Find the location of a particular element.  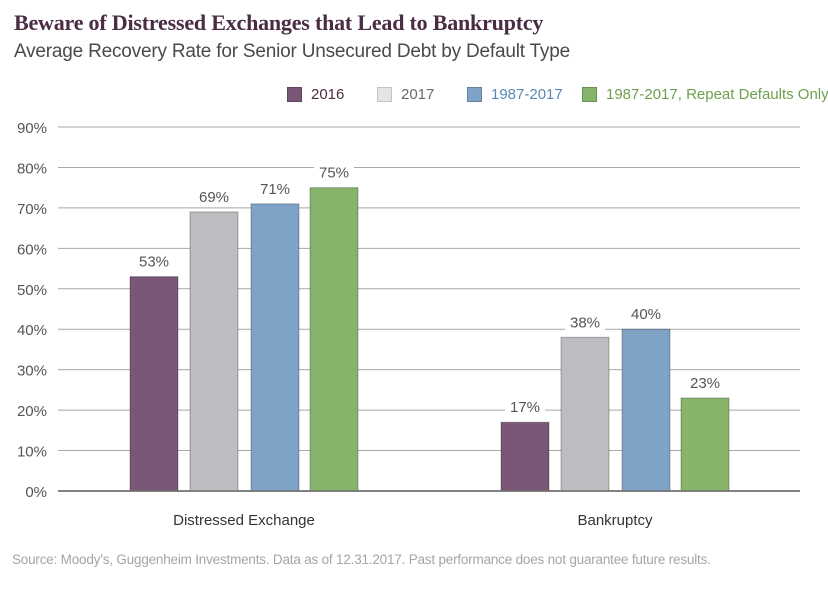

data-label: 17% is located at coordinates (525, 407).